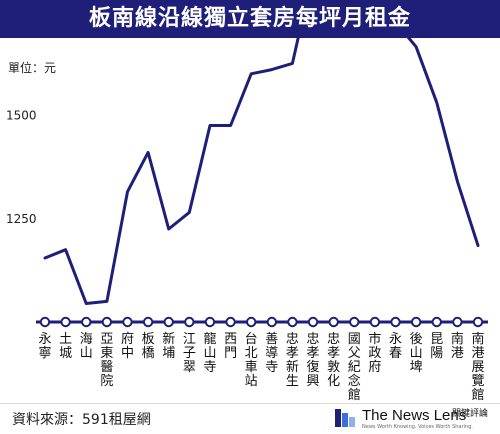 This screenshot has height=434, width=500. What do you see at coordinates (230, 346) in the screenshot?
I see `station-label: 西門` at bounding box center [230, 346].